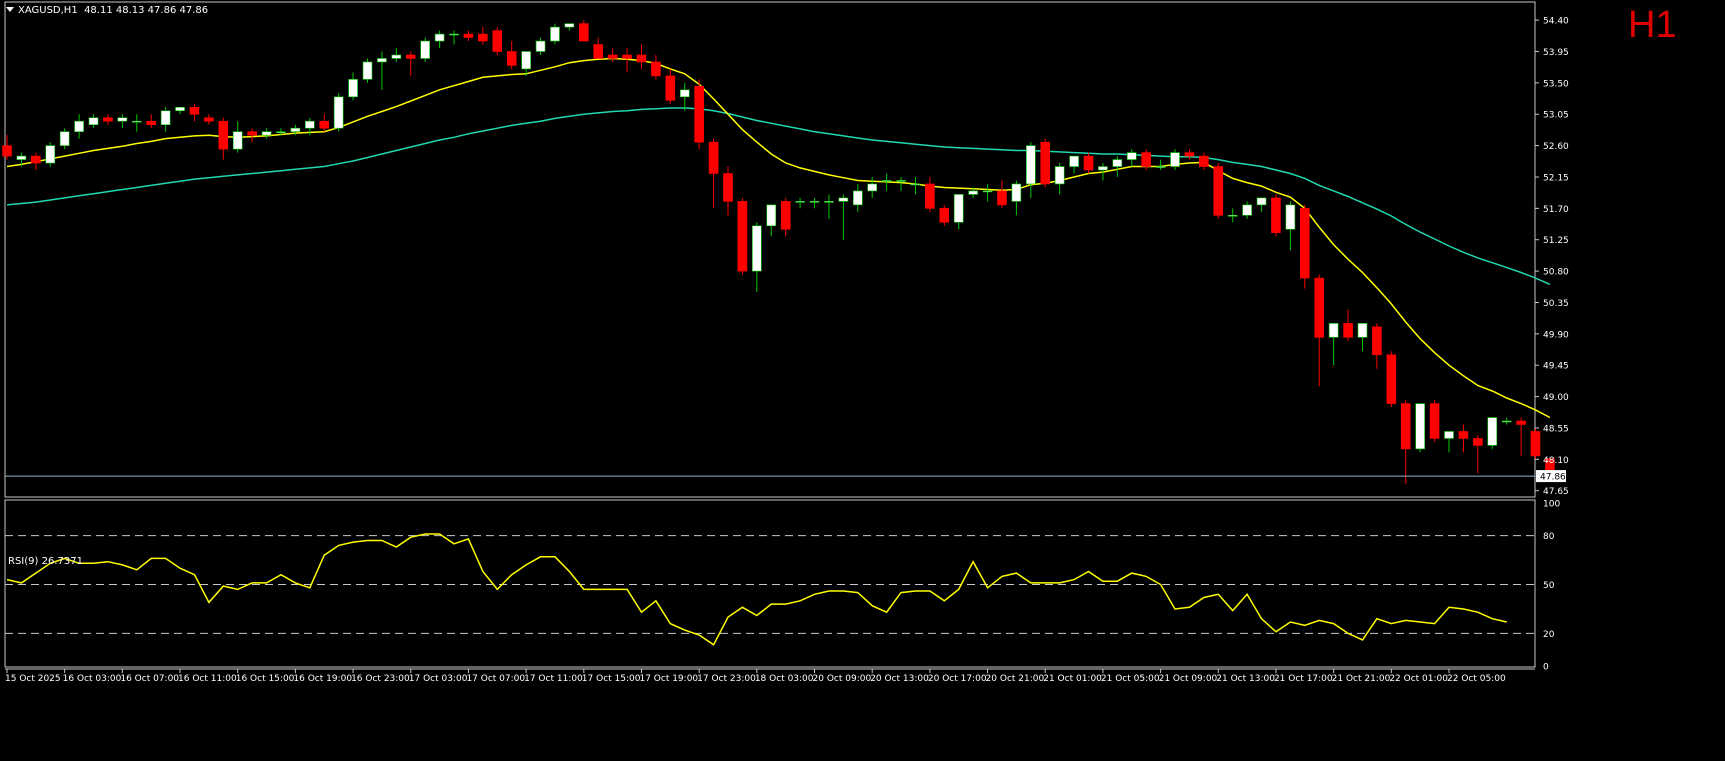 This screenshot has height=761, width=1725. What do you see at coordinates (1556, 461) in the screenshot?
I see `price-tick-label: 48.10` at bounding box center [1556, 461].